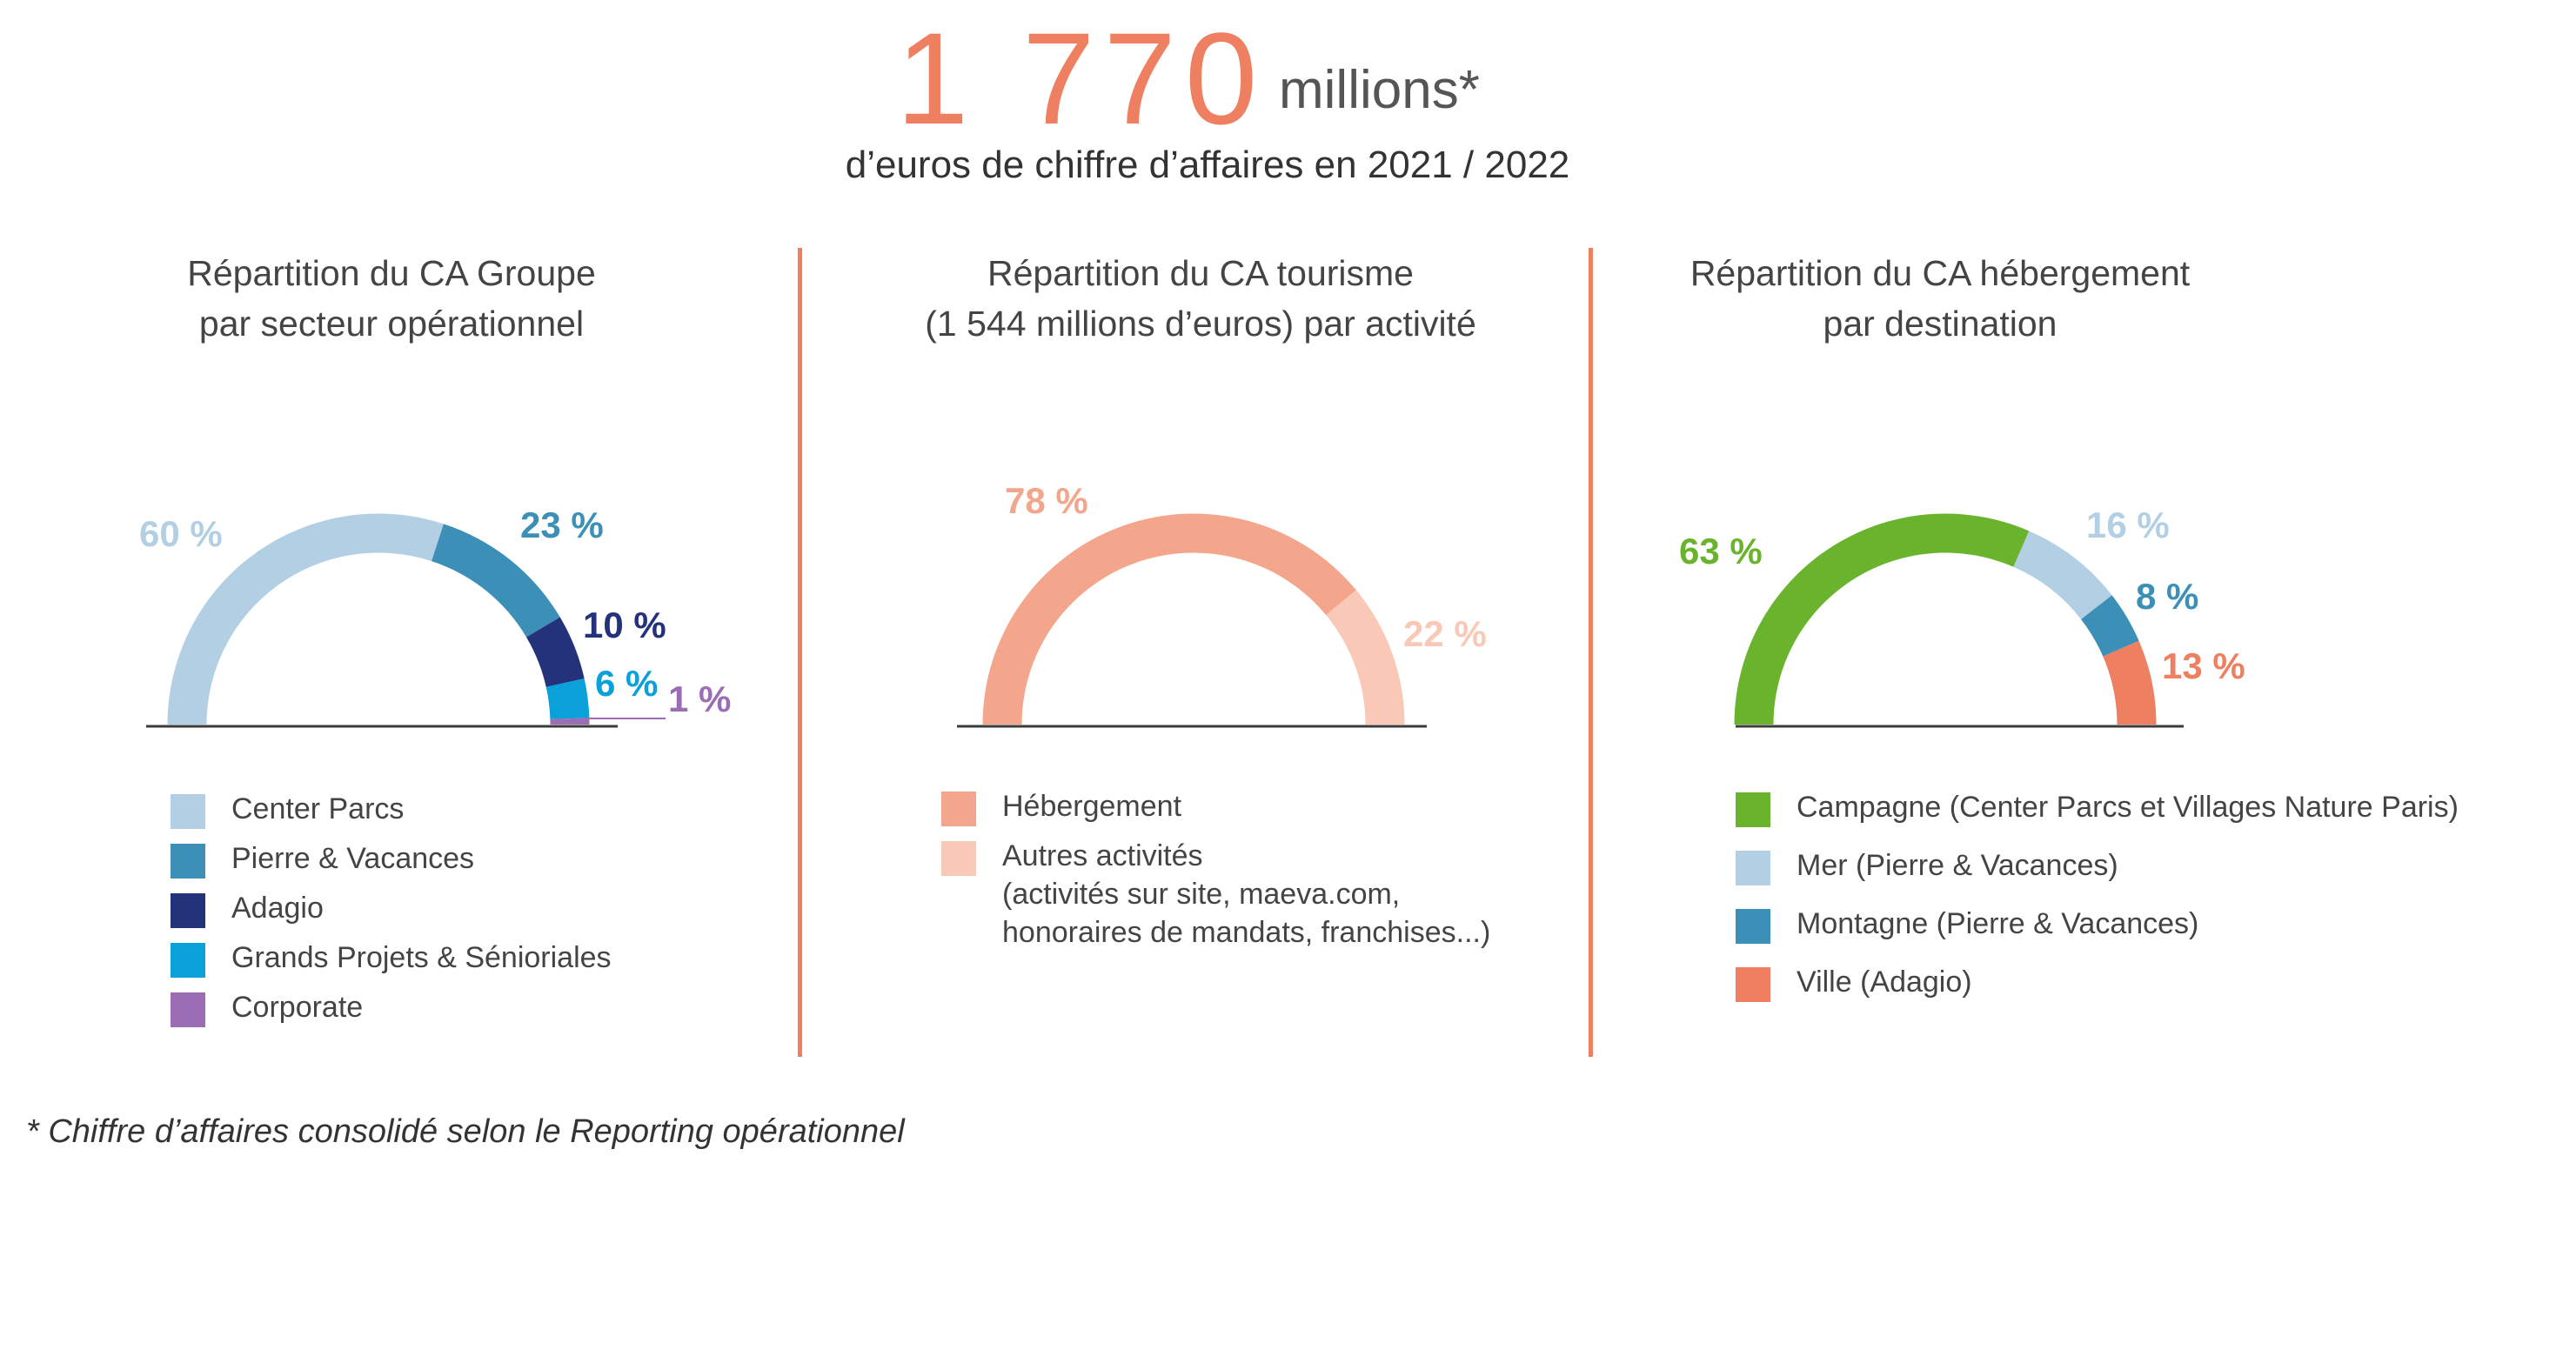 The image size is (2576, 1363). What do you see at coordinates (1445, 633) in the screenshot?
I see `chart-2-data-label-autres-activites: 22 %` at bounding box center [1445, 633].